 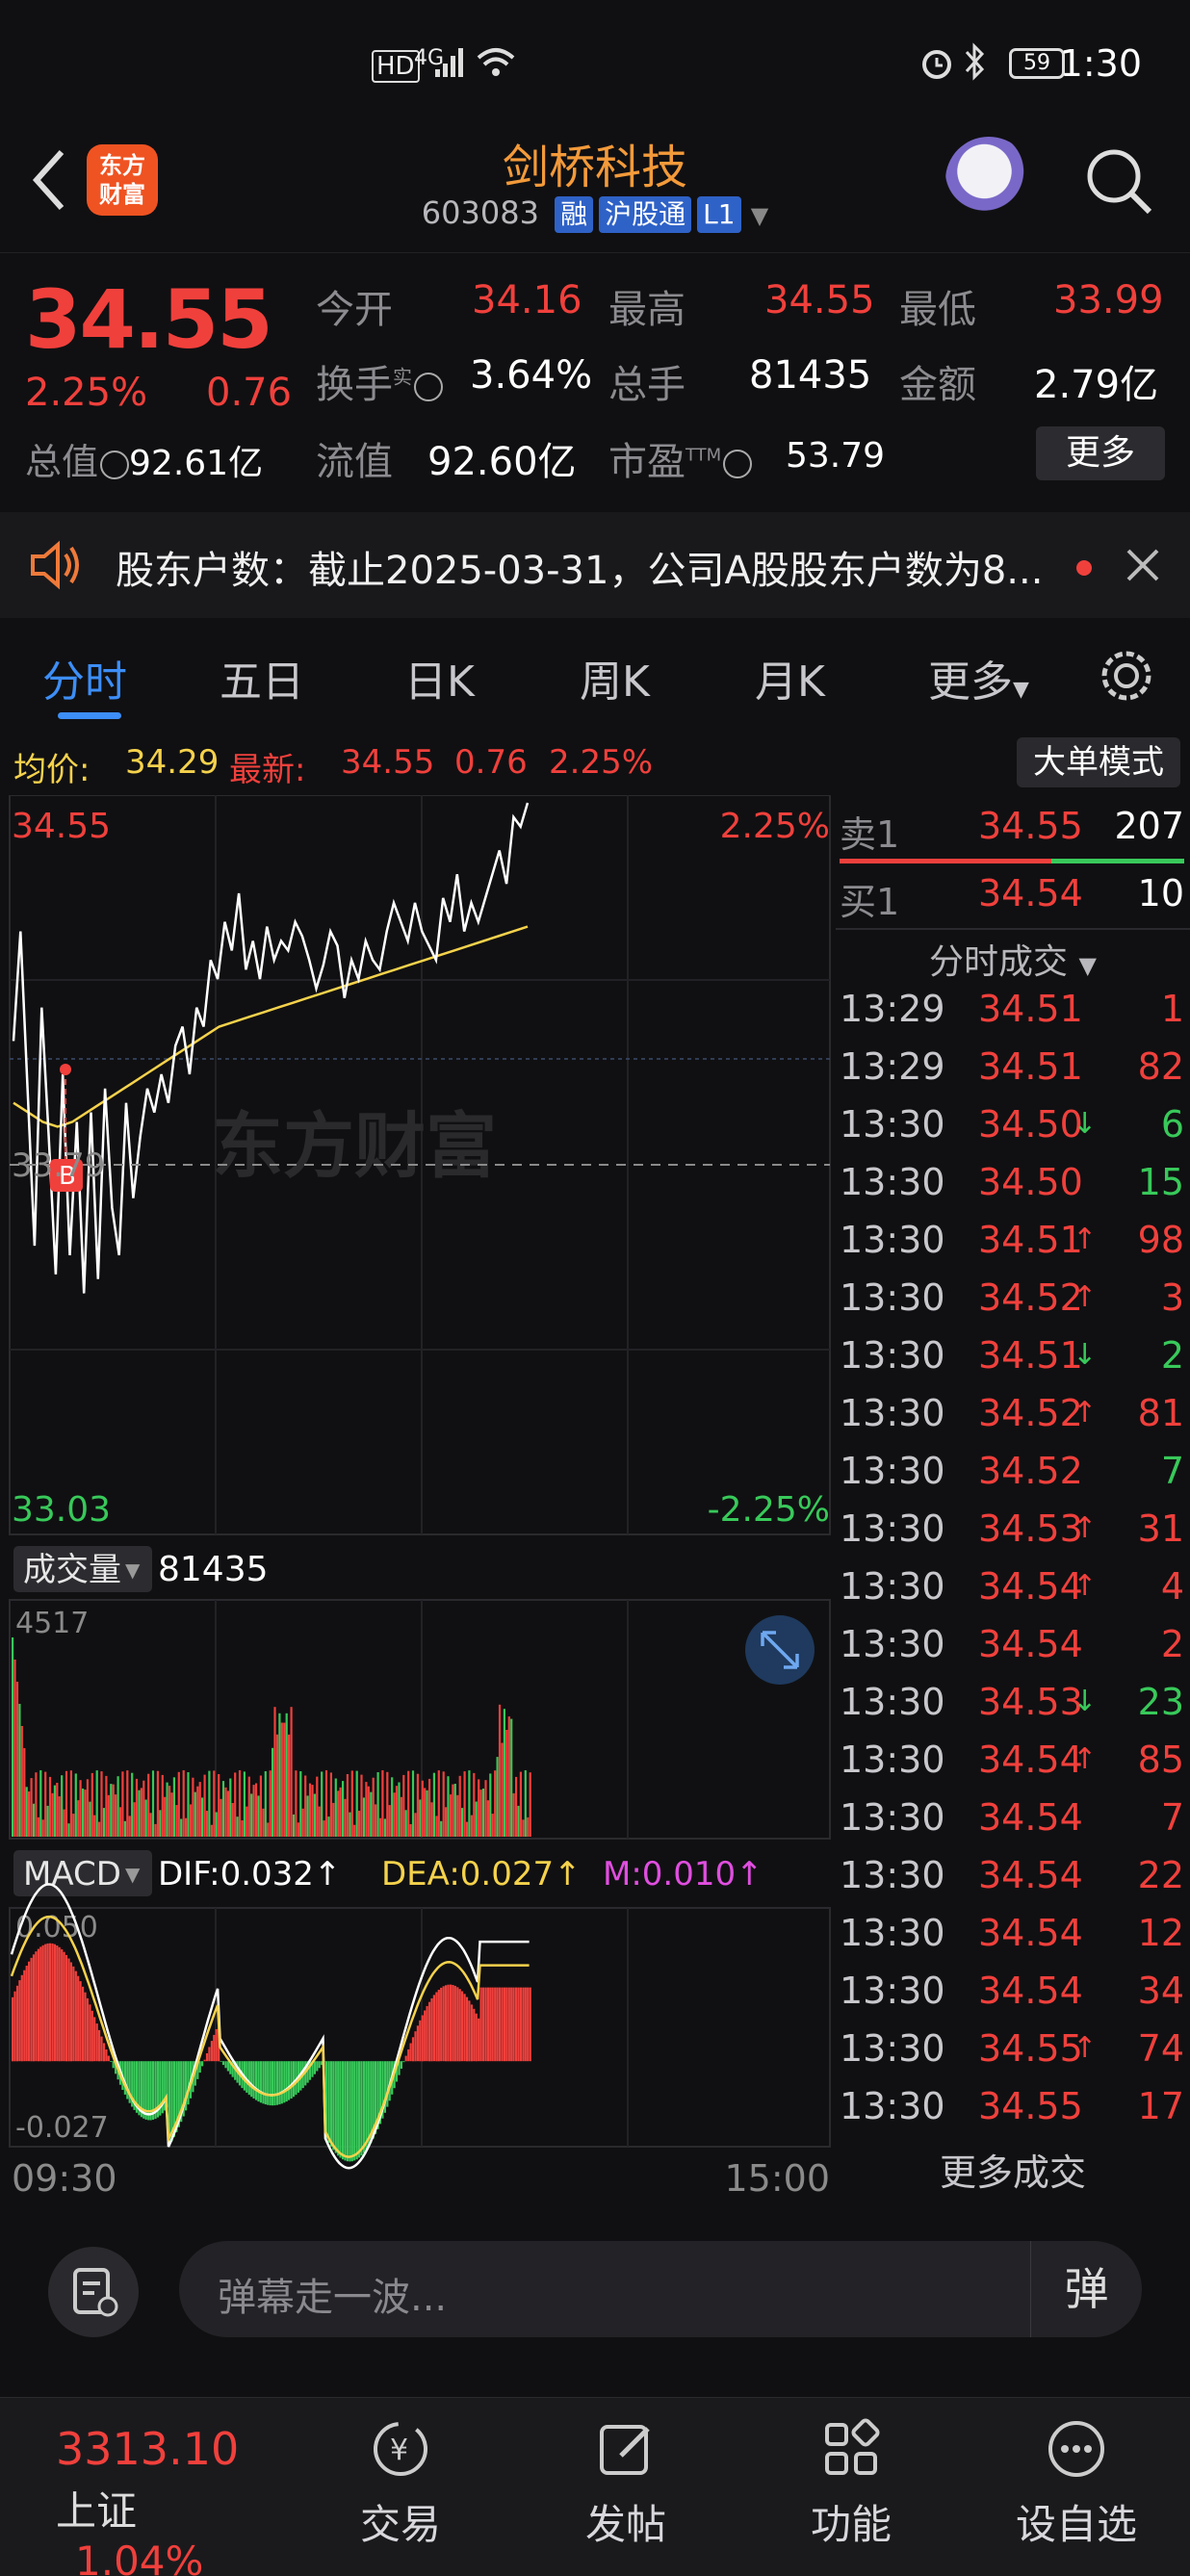 I want to click on back-arrow-icon, so click(x=48, y=180).